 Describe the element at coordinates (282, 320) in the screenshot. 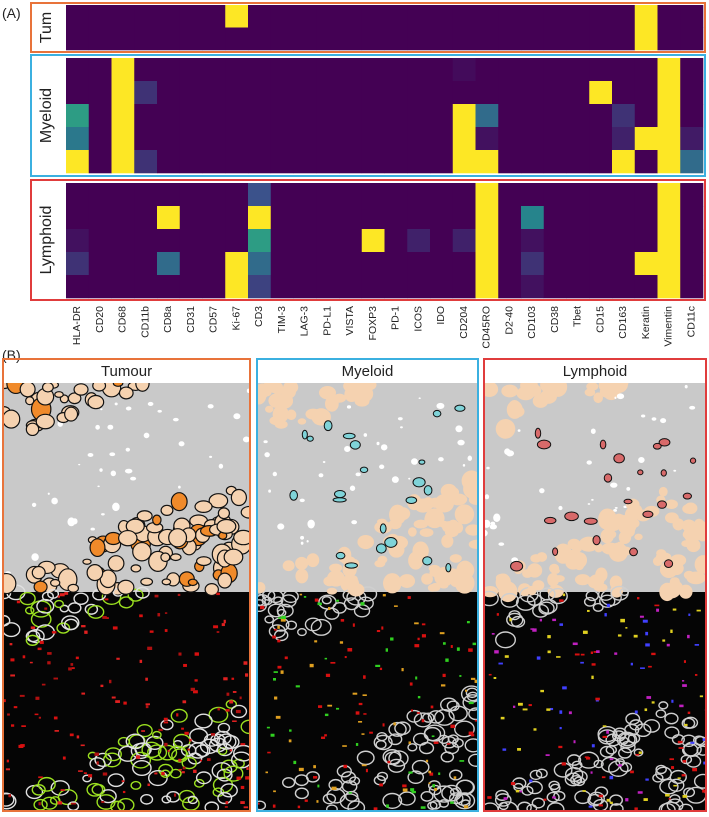

I see `marker-label: TIM-3` at that location.